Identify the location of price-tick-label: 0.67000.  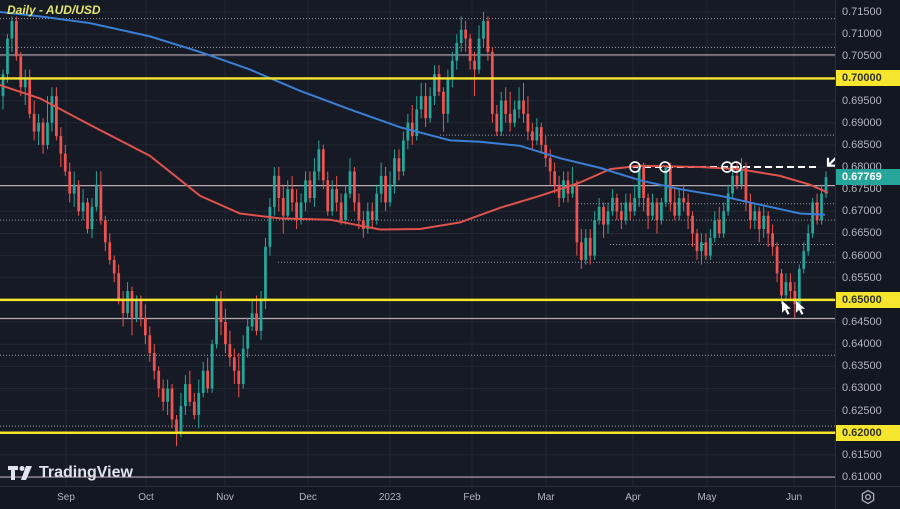
(862, 211).